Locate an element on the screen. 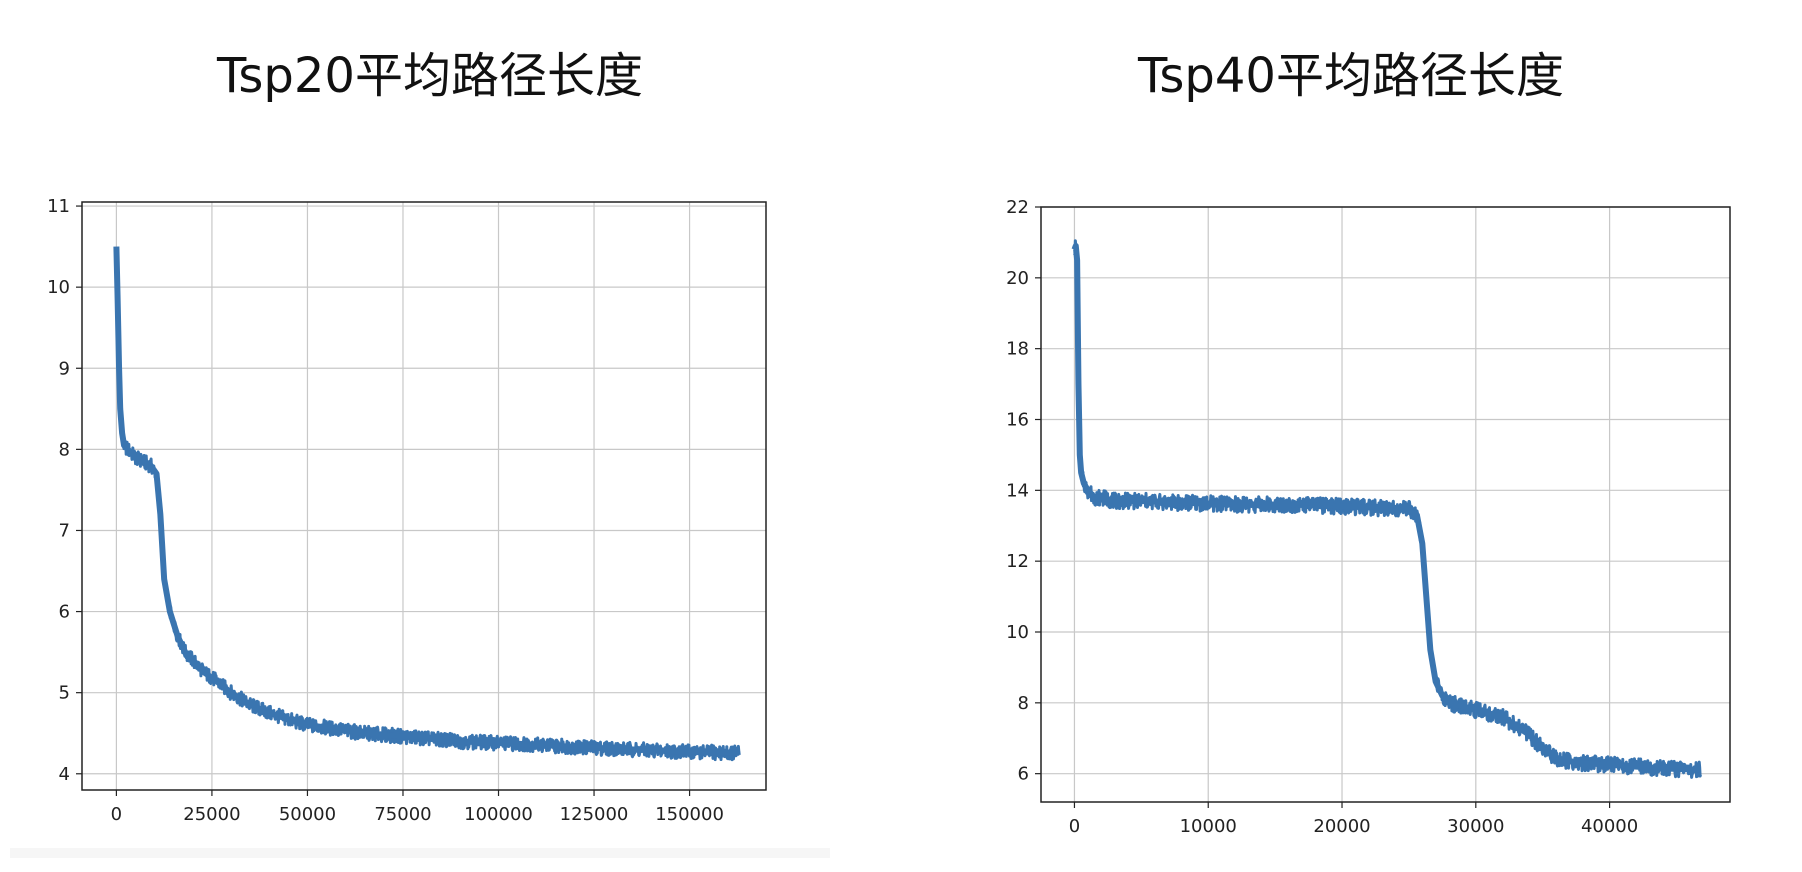 This screenshot has height=872, width=1802. y-tick: 18 is located at coordinates (1023, 349).